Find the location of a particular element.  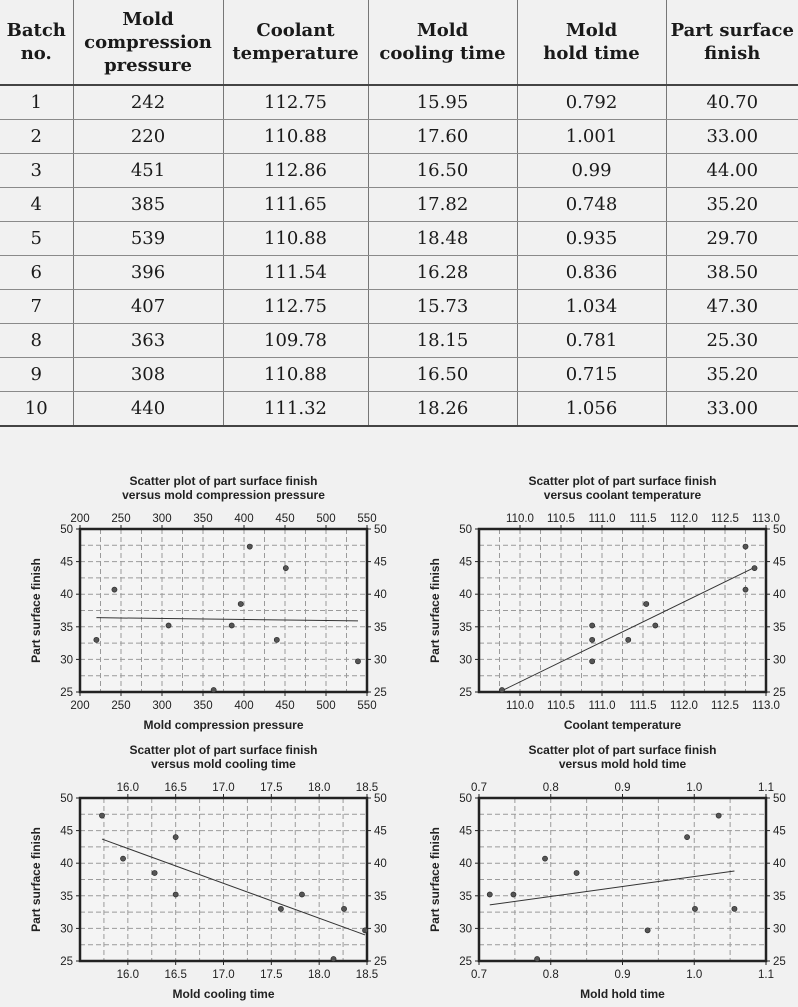

x-tick-label: 300 is located at coordinates (161, 706).